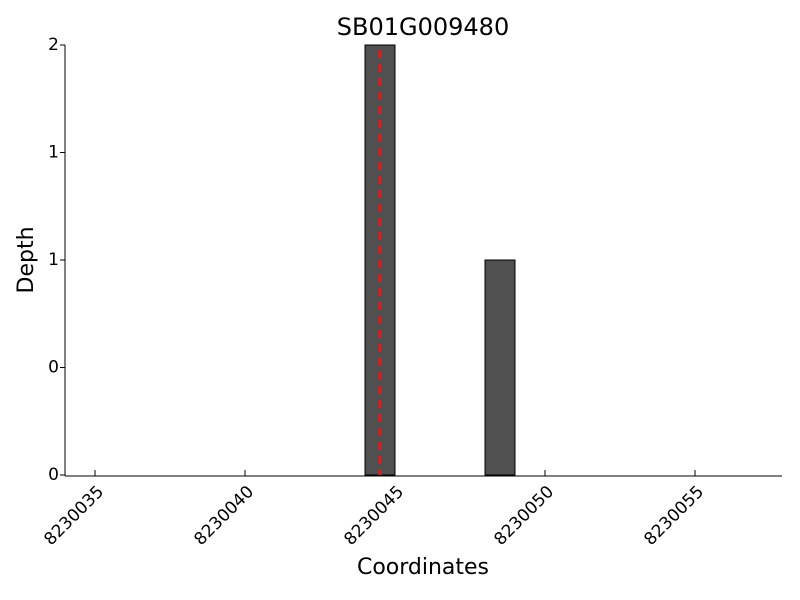 The width and height of the screenshot is (800, 600). Describe the element at coordinates (674, 516) in the screenshot. I see `x-tick-label: 8230055` at that location.